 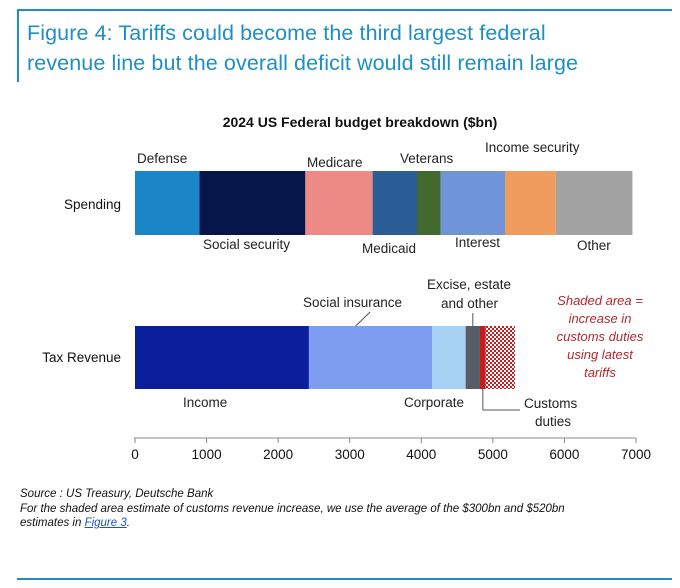 I want to click on bar-segment-spending-medicare, so click(x=339, y=203).